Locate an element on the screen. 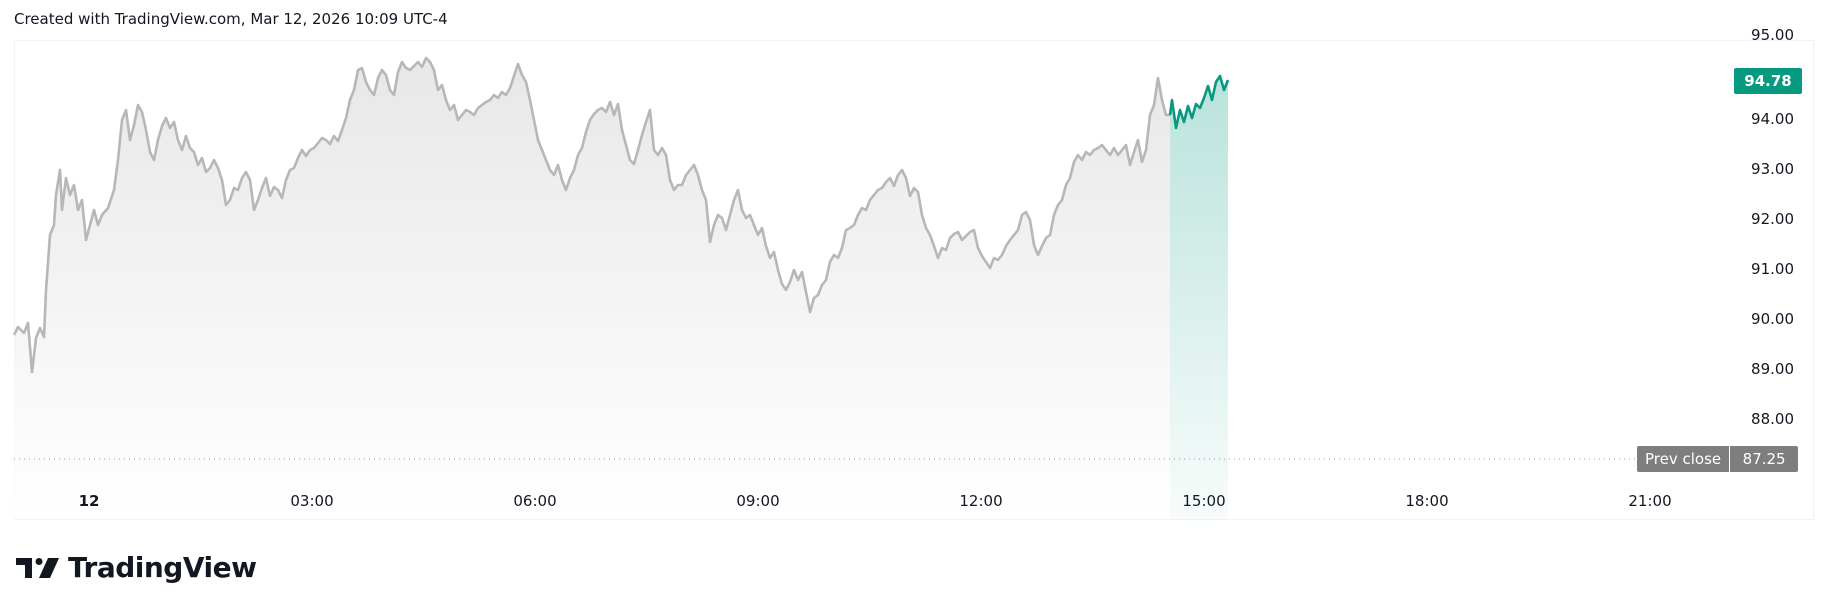  time-tick-1500: 15:00 is located at coordinates (1204, 501).